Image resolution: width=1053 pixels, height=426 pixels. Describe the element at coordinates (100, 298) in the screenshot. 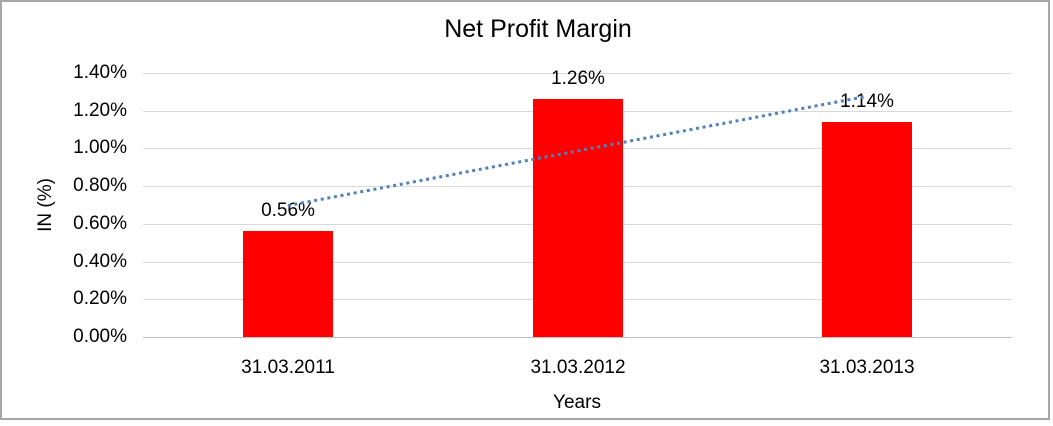

I see `y-tick-label: 0.20%` at that location.